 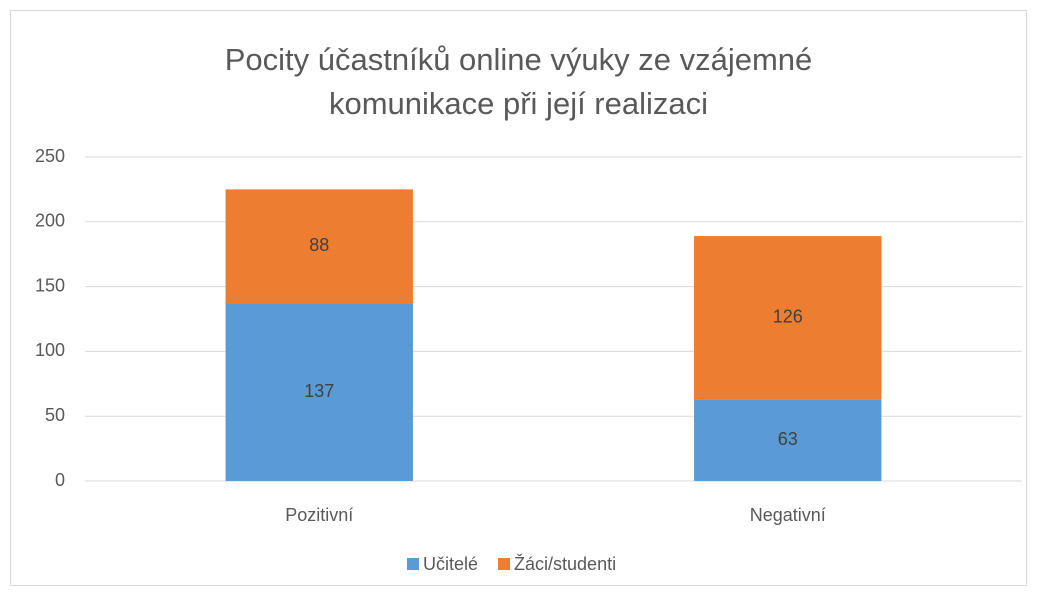 I want to click on x-tick-label: Pozitivní, so click(x=319, y=515).